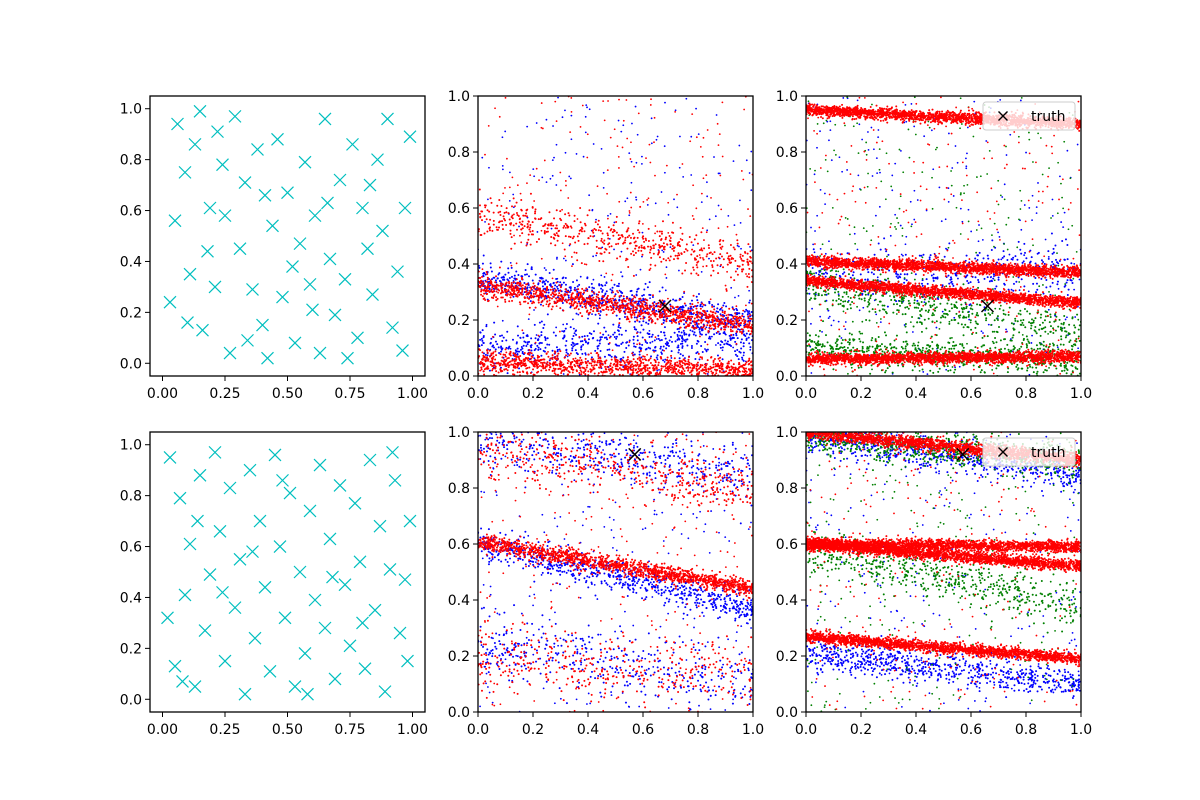 This screenshot has height=800, width=1200. Describe the element at coordinates (459, 265) in the screenshot. I see `y-tick-label: 0.4` at that location.